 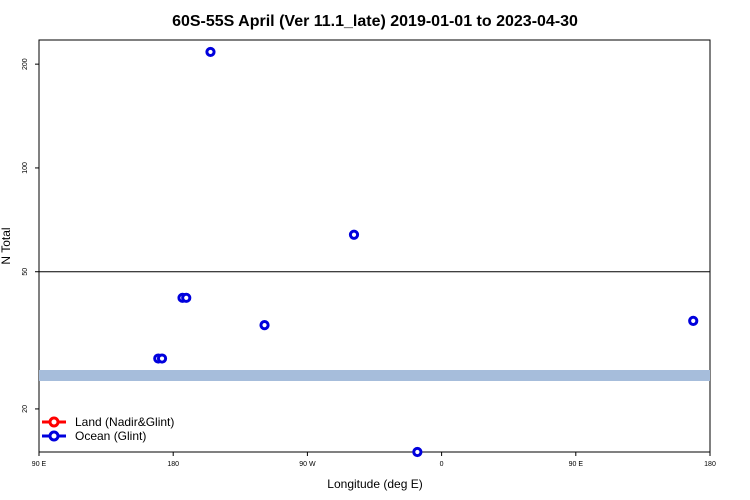 What do you see at coordinates (30, 235) in the screenshot?
I see `y-axis: 20 50 100 200` at bounding box center [30, 235].